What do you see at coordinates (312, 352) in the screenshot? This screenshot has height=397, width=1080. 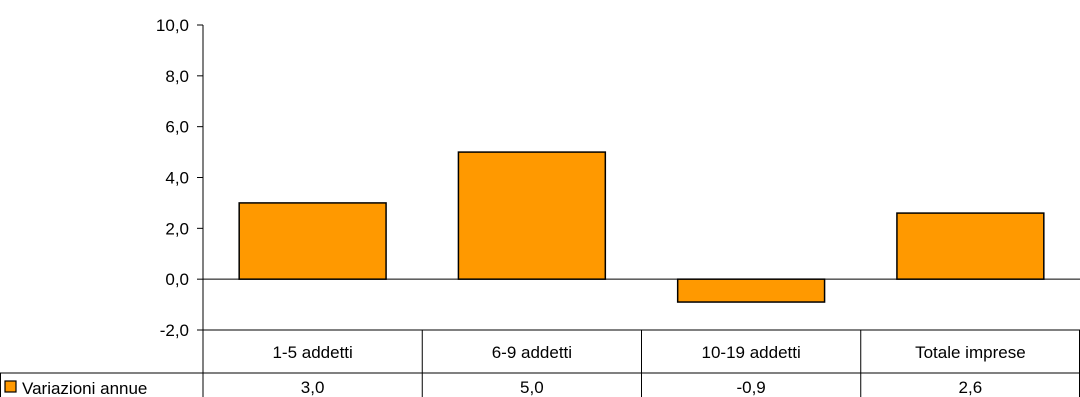 I see `category-label: 1-5 addetti` at bounding box center [312, 352].